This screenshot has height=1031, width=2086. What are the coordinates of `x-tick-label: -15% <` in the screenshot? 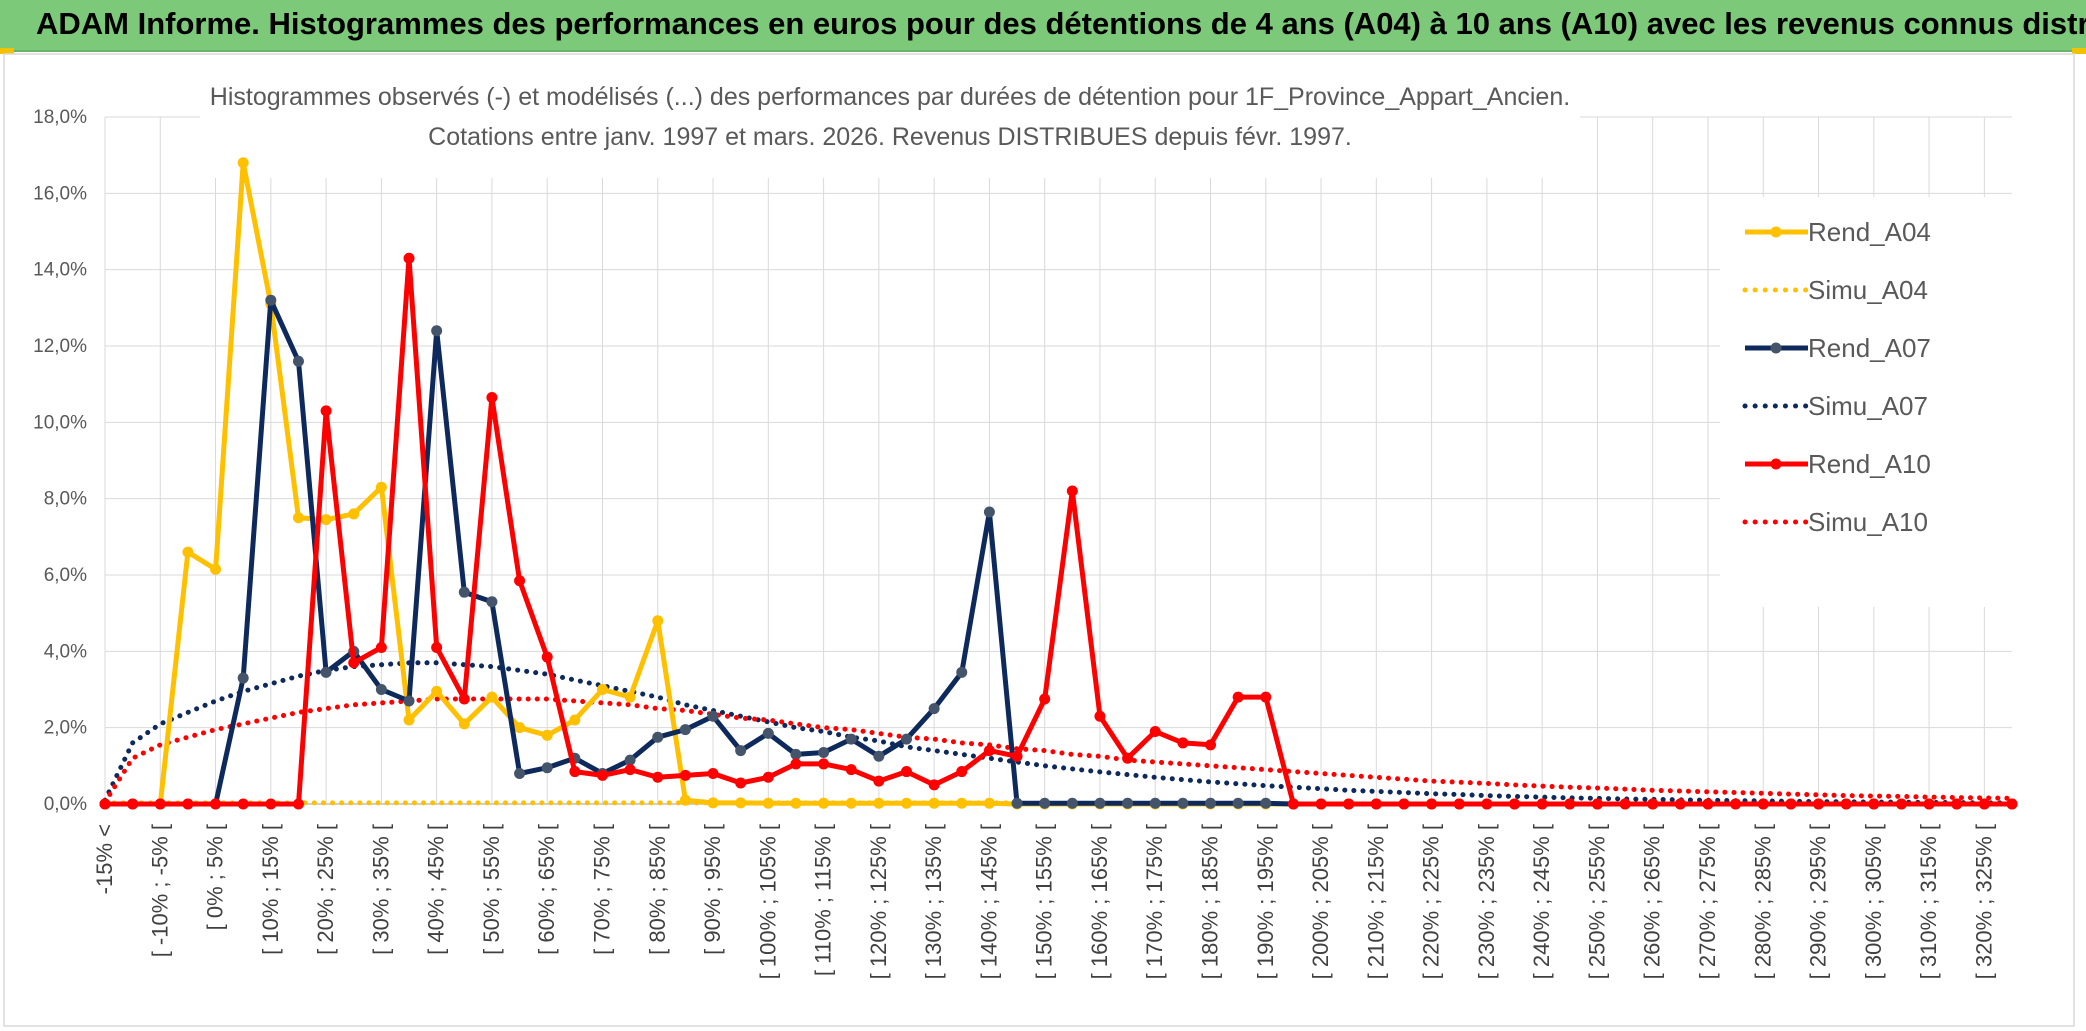 It's located at (104, 859).